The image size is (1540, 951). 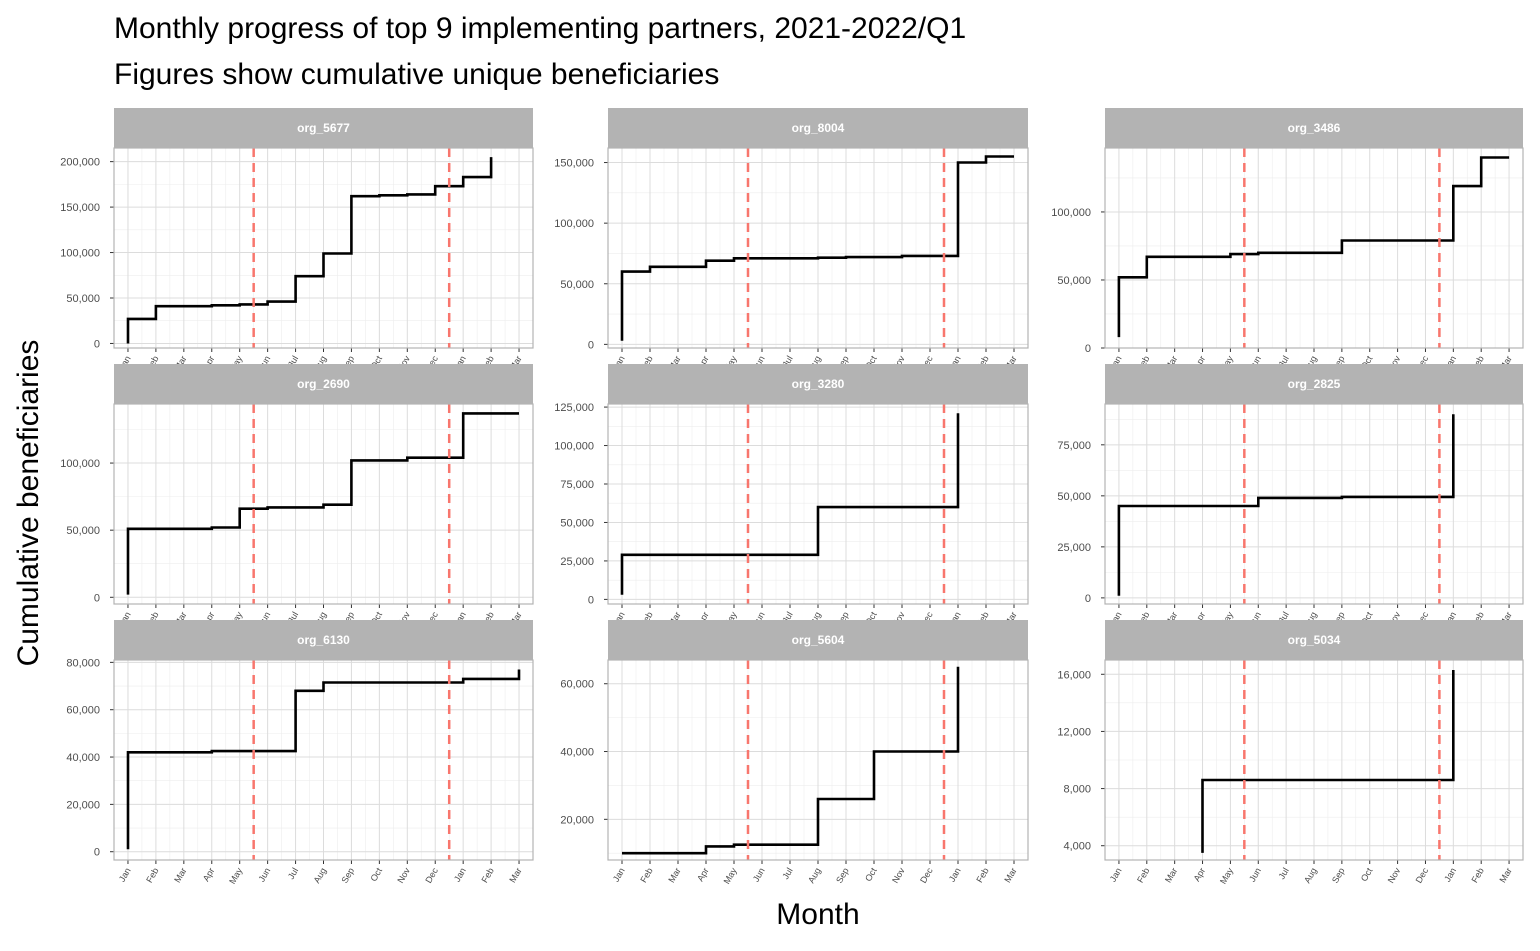 I want to click on y-tick-label: 16,000, so click(x=1074, y=675).